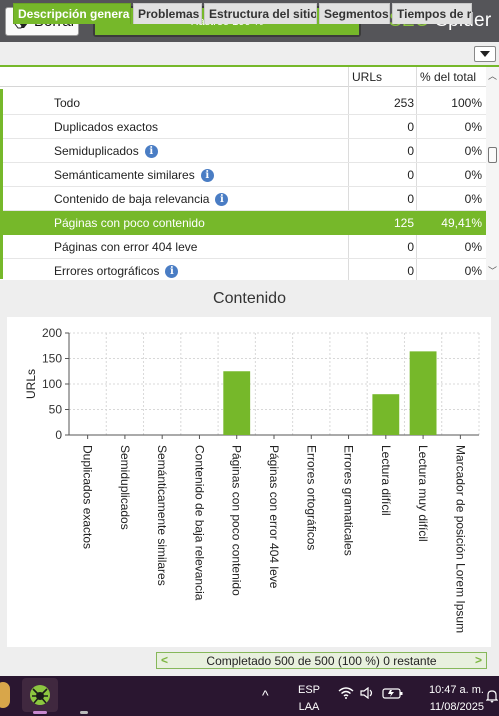 The image size is (499, 716). I want to click on row-label-text: Todo, so click(67, 103).